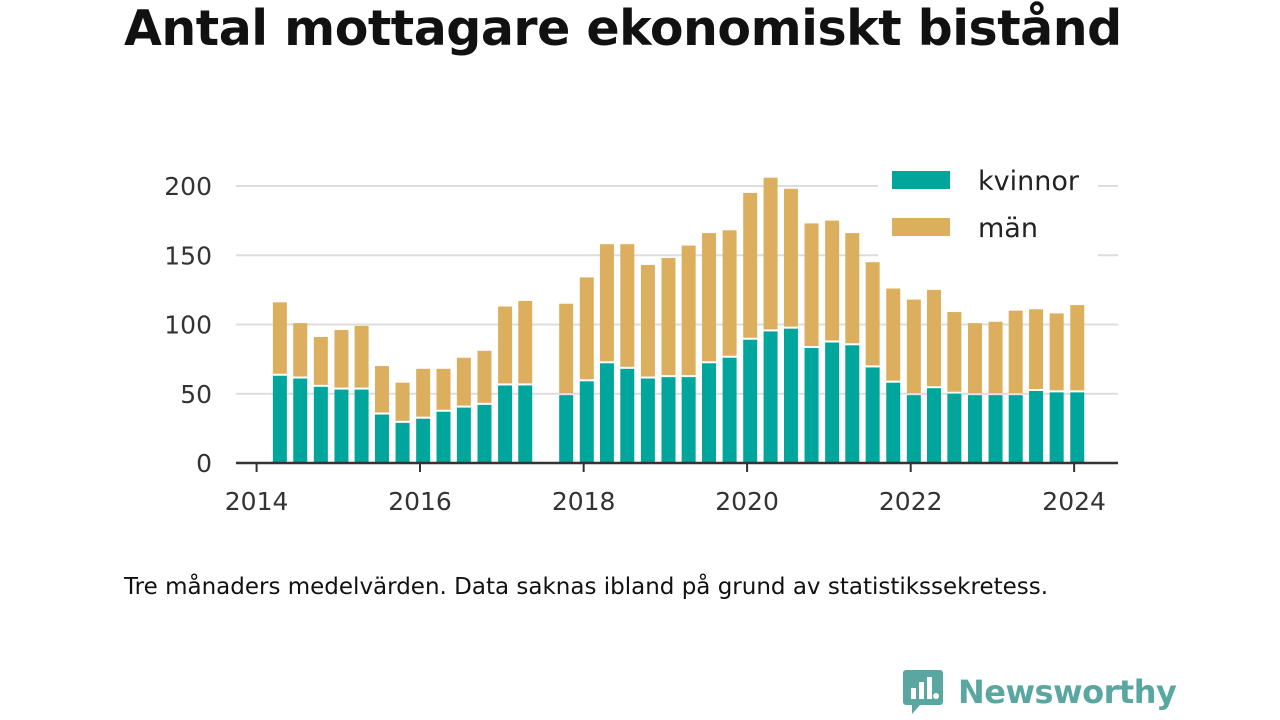 This screenshot has width=1280, height=720. Describe the element at coordinates (204, 463) in the screenshot. I see `y-tick-label: 0` at that location.